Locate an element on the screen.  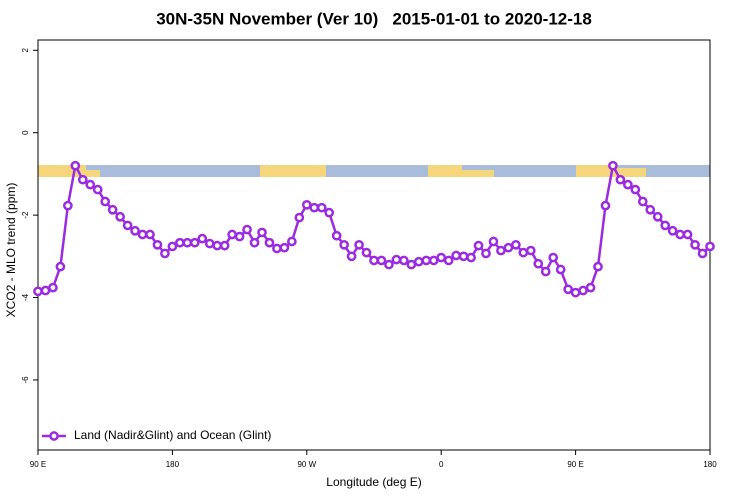
x-tick-label: 90 W is located at coordinates (306, 464).